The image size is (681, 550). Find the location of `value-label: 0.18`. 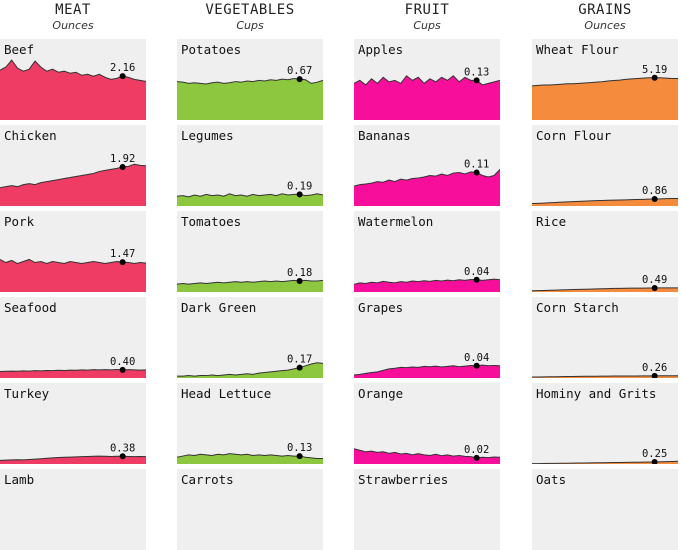

value-label: 0.18 is located at coordinates (299, 273).